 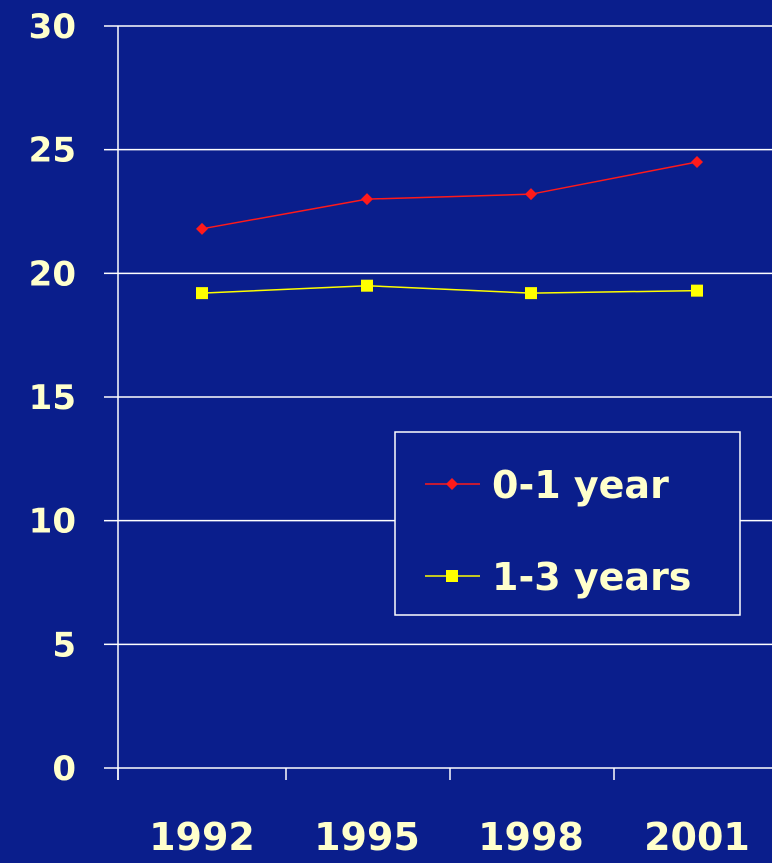 I want to click on series-yellow, so click(x=449, y=289).